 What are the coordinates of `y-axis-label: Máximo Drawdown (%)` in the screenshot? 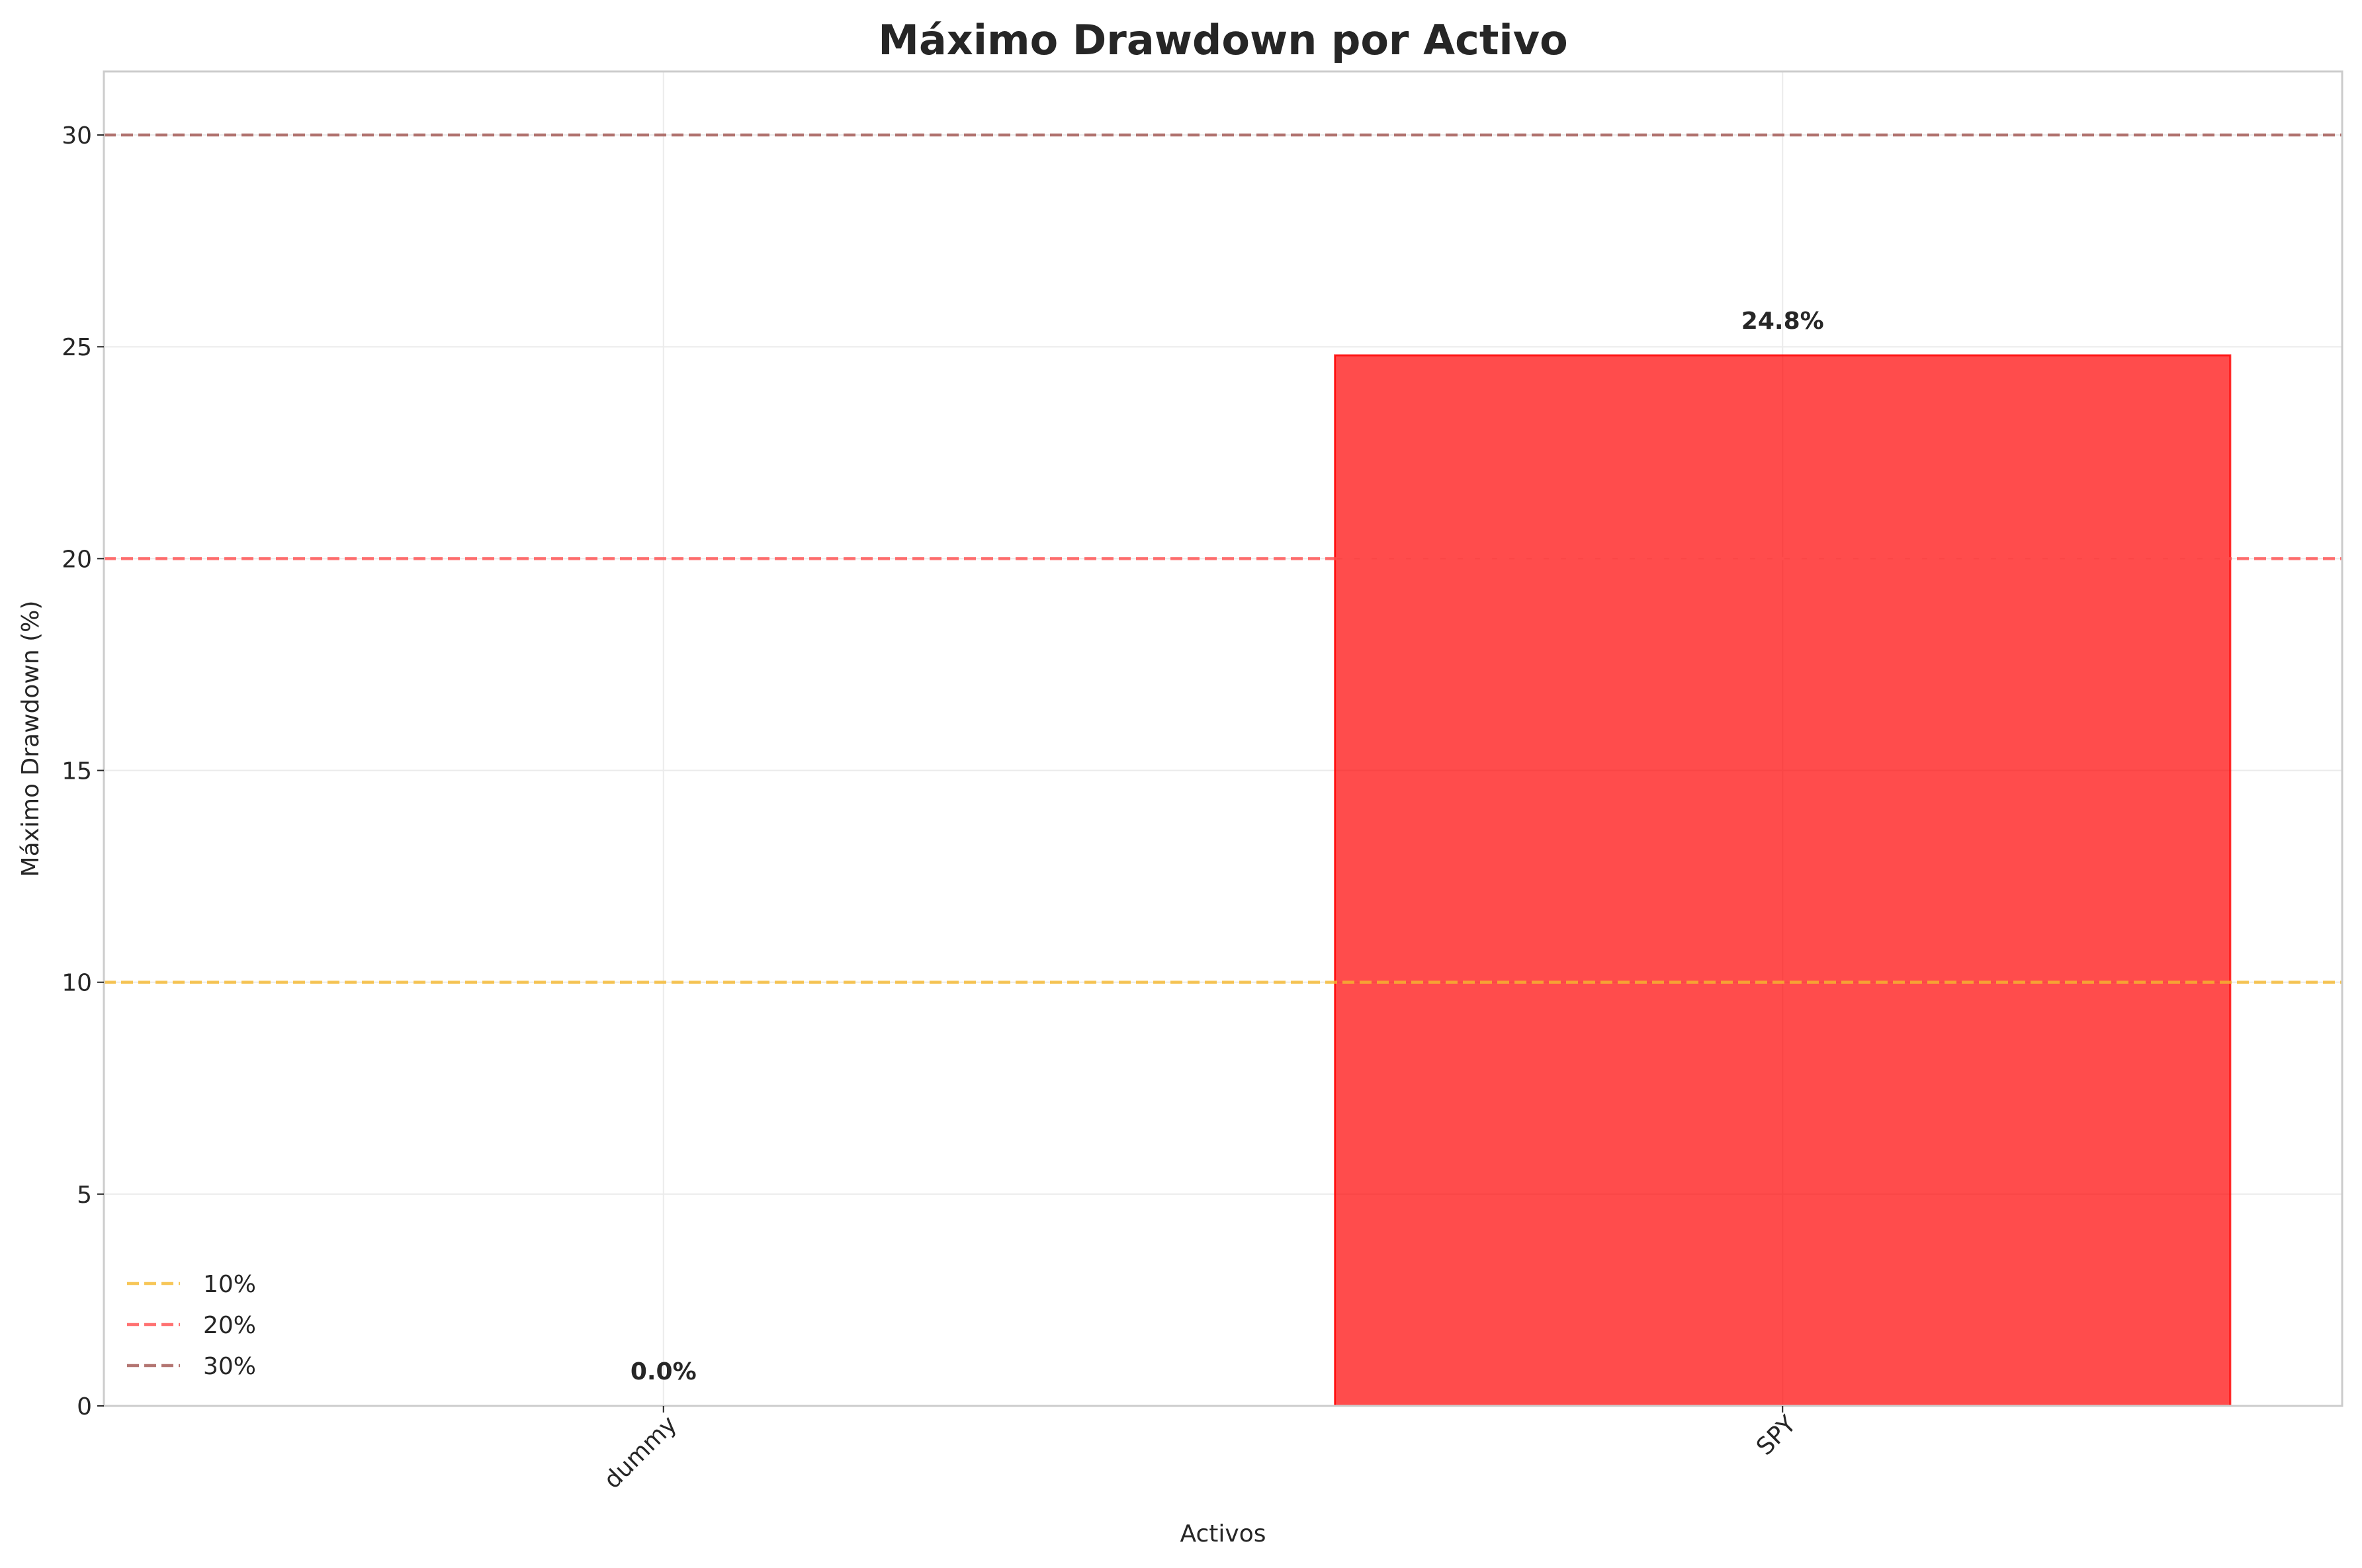 It's located at (30, 739).